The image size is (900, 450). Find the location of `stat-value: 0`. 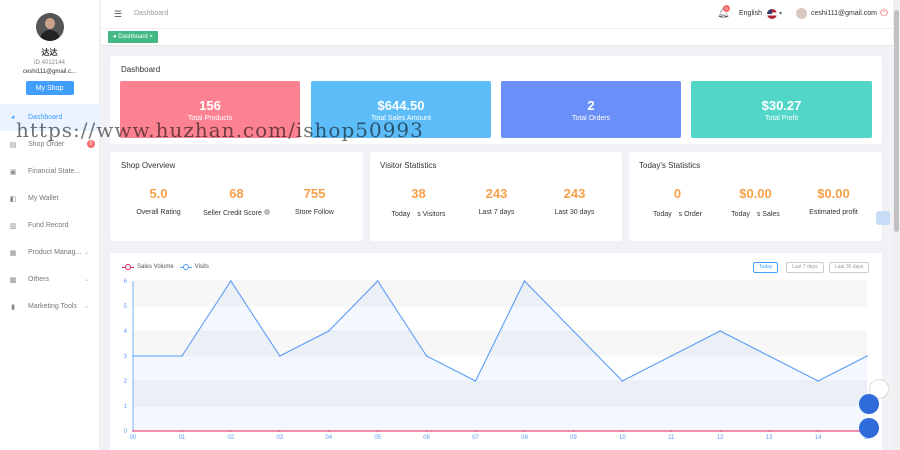

stat-value: 0 is located at coordinates (677, 193).